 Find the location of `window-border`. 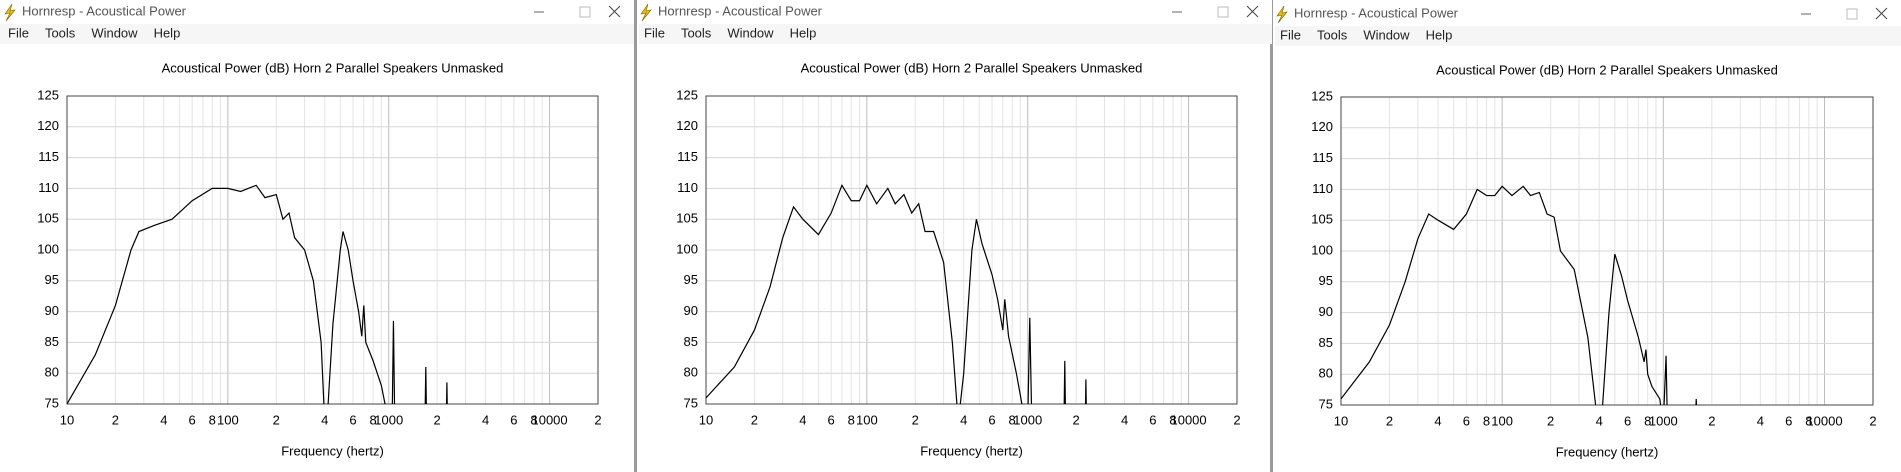

window-border is located at coordinates (635, 236).